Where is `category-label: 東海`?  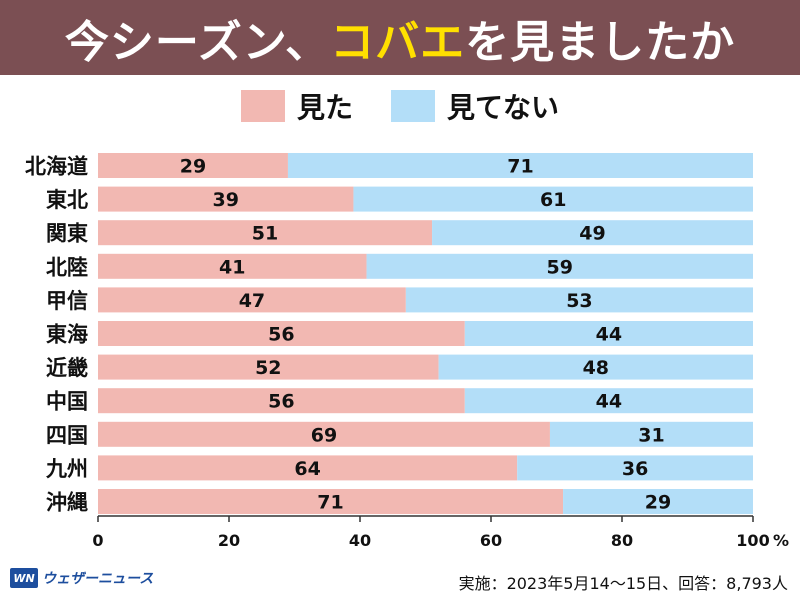 category-label: 東海 is located at coordinates (67, 335).